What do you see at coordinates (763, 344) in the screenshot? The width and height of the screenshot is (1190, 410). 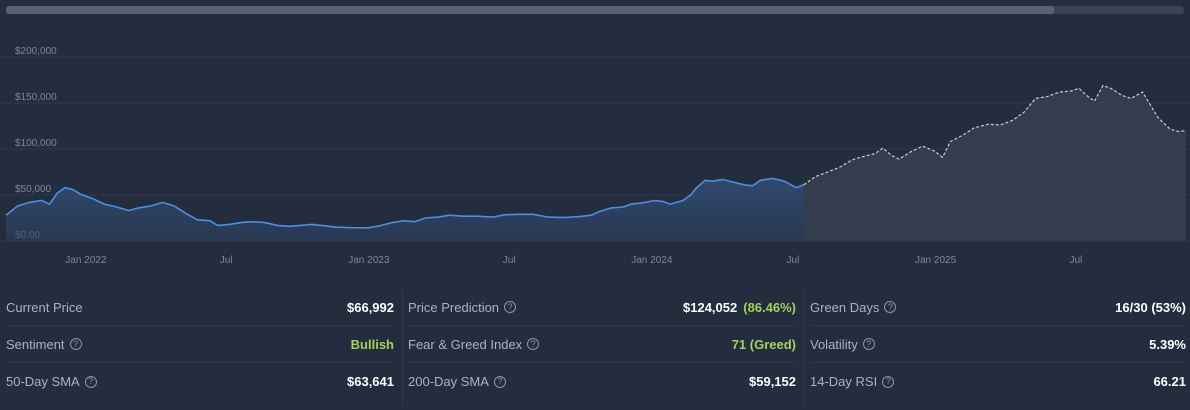 I see `stat-value: 71 (Greed)` at bounding box center [763, 344].